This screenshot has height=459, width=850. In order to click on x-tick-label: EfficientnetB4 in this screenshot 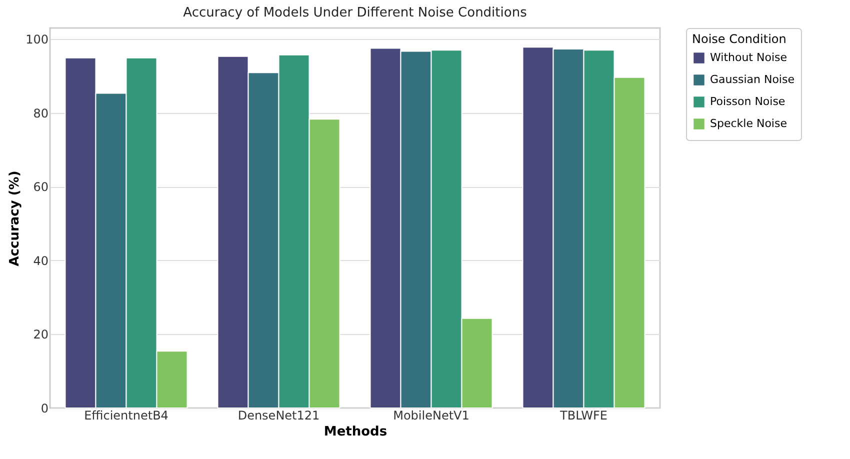, I will do `click(126, 415)`.